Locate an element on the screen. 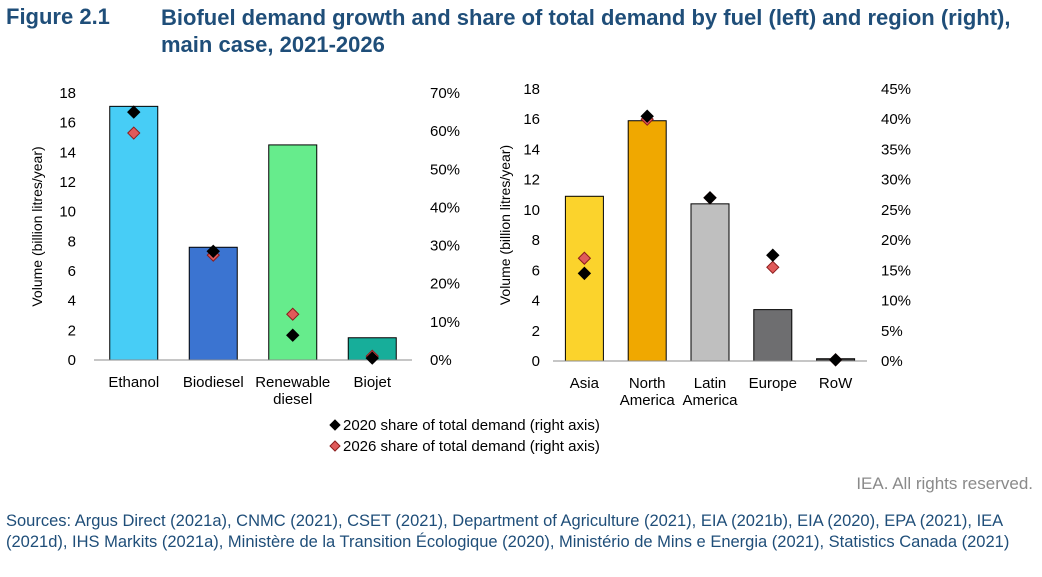 The image size is (1042, 577). chart2-ytick-label: 16 is located at coordinates (531, 119).